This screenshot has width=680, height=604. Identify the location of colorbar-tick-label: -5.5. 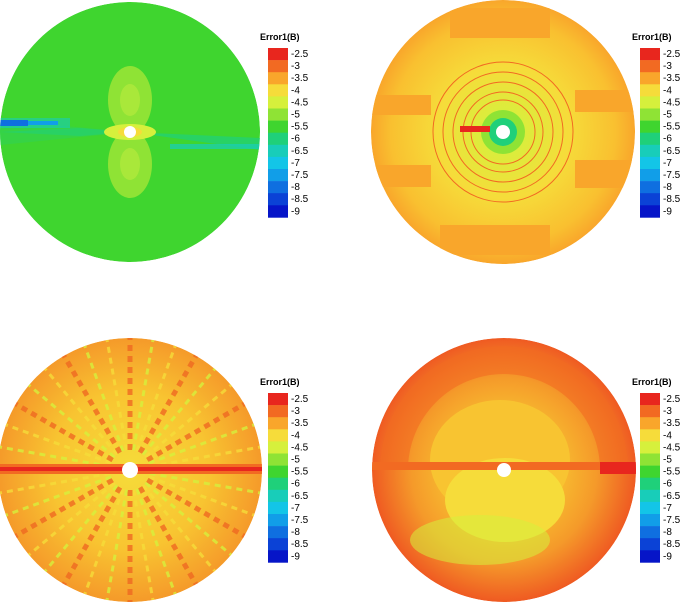
(300, 127).